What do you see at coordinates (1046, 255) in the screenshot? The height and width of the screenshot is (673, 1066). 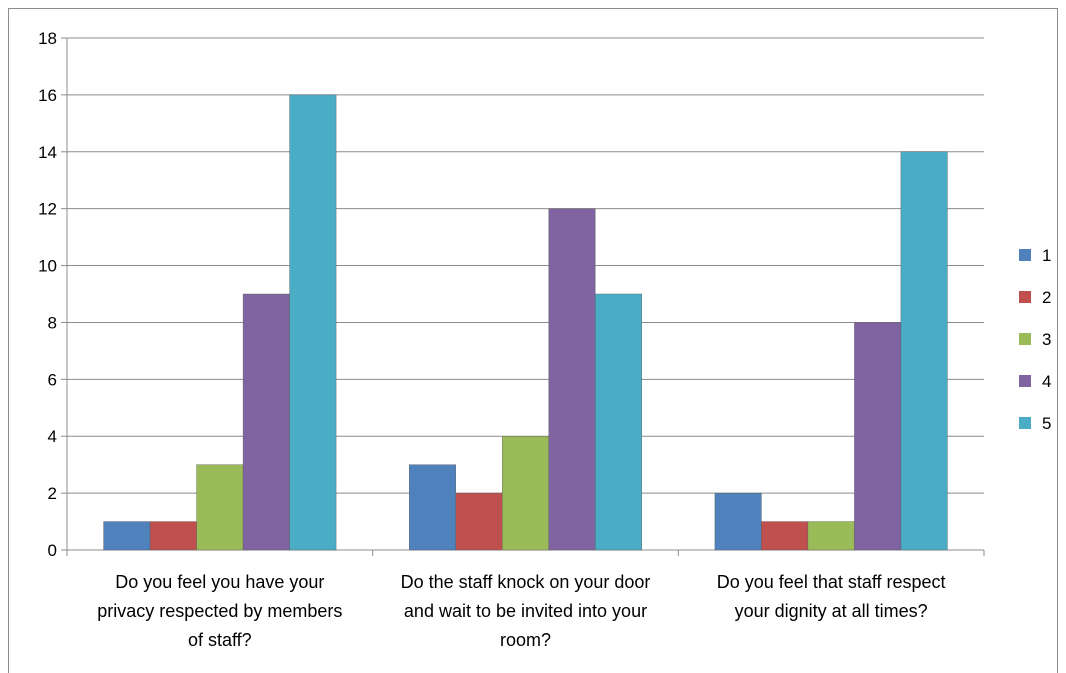 I see `legend-label-1: 1` at bounding box center [1046, 255].